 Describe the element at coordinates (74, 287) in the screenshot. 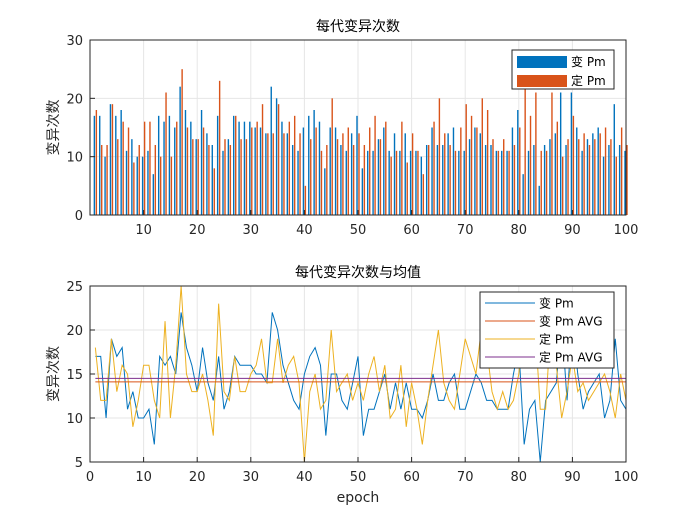

I see `line-chart-y-tick-label: 25` at that location.